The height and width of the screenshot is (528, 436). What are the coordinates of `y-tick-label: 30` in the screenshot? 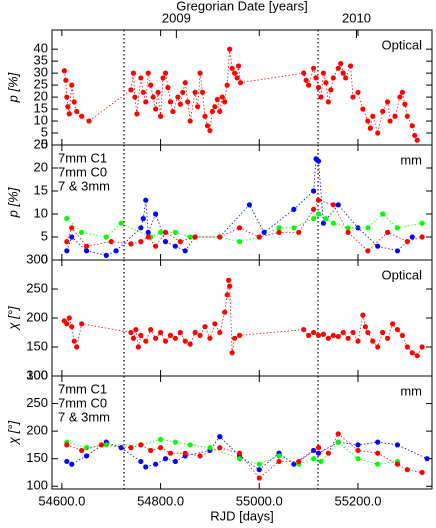 It's located at (41, 72).